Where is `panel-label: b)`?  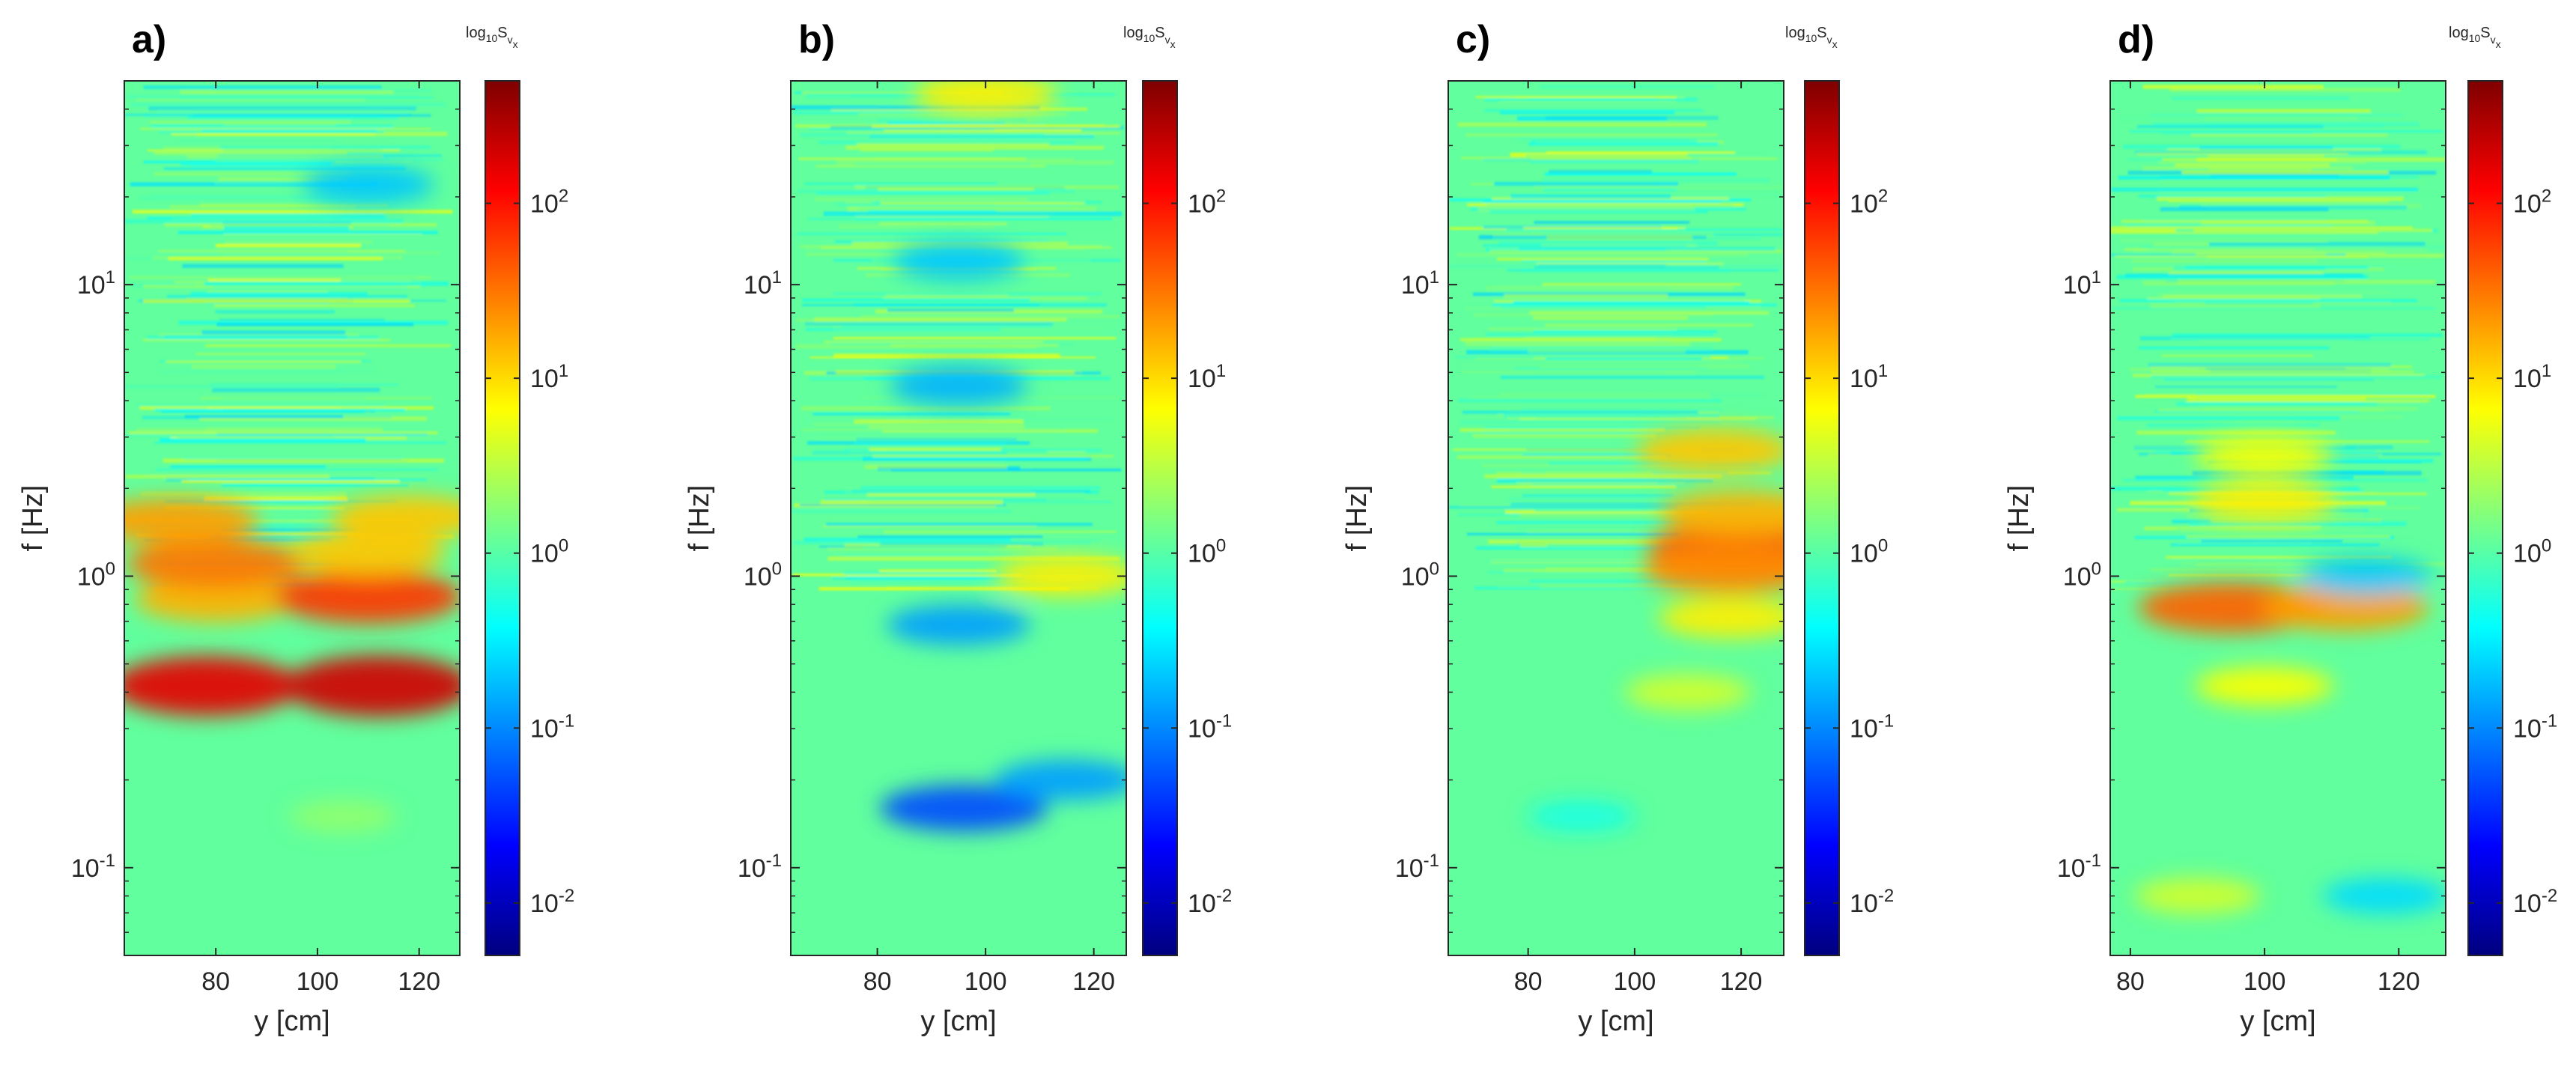 panel-label: b) is located at coordinates (816, 39).